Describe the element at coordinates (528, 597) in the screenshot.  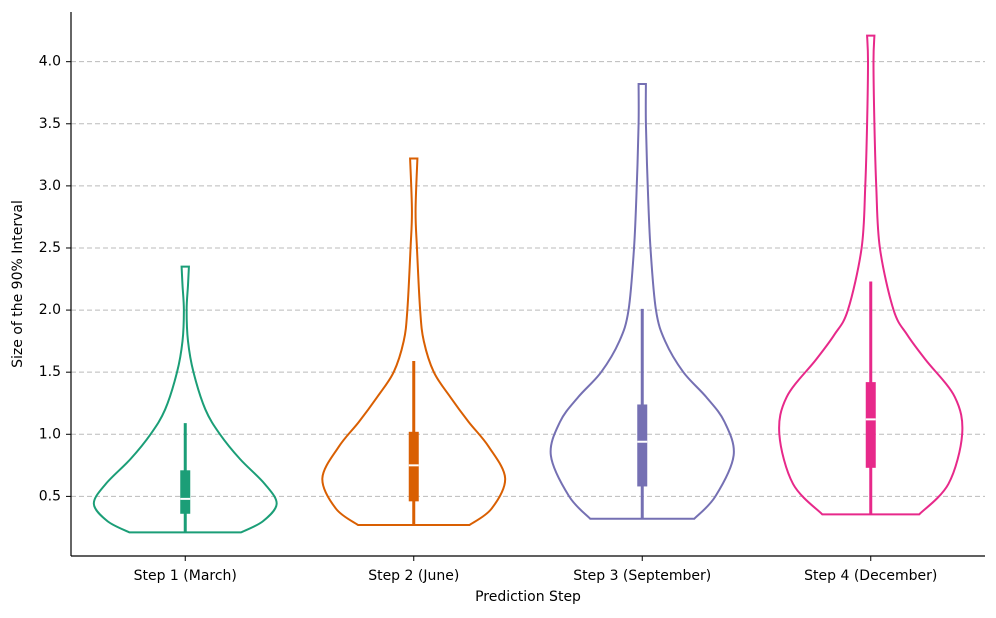
I see `x-axis-label: Prediction Step` at that location.